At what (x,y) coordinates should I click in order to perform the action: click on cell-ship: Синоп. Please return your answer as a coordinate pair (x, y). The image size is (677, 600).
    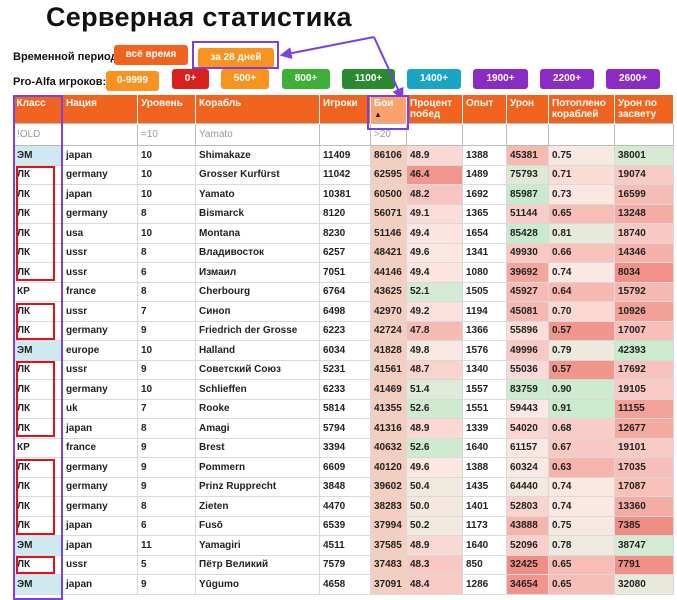
    Looking at the image, I should click on (257, 311).